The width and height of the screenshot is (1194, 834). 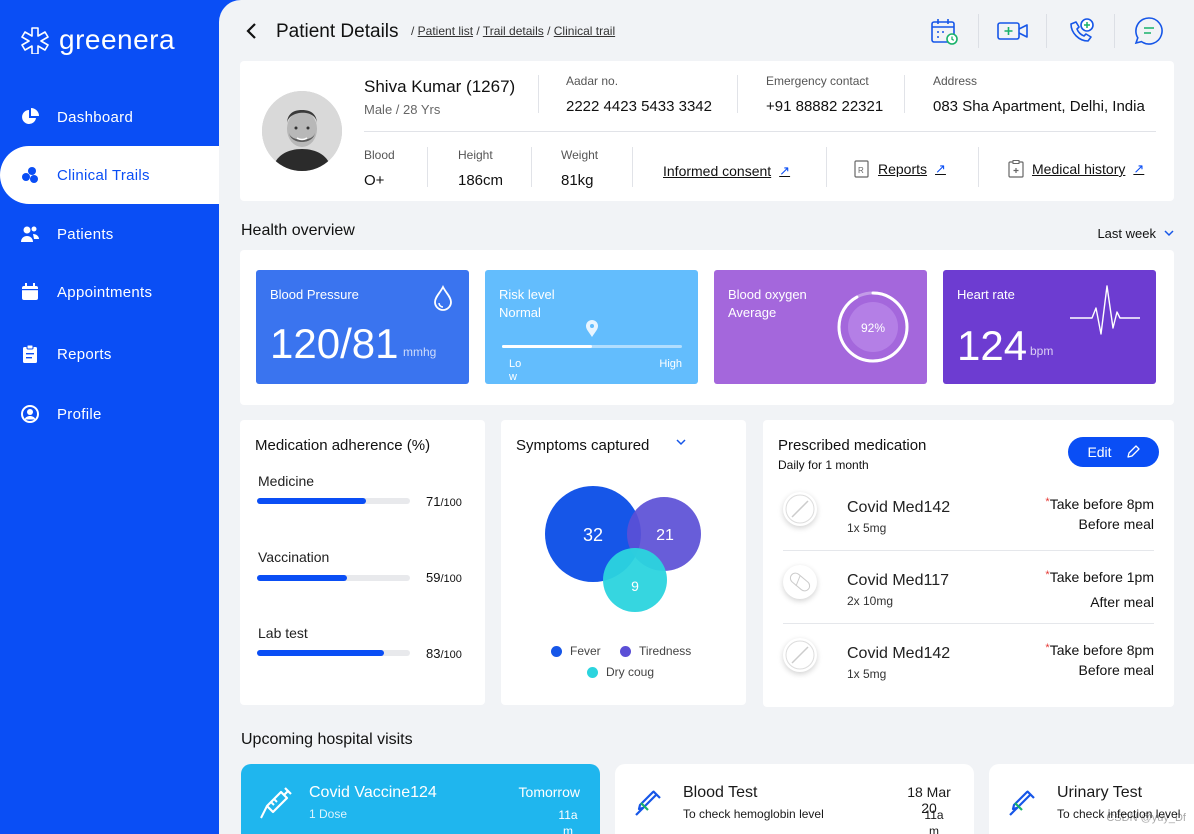 What do you see at coordinates (343, 445) in the screenshot?
I see `adherence-title: Medication adherence (%)` at bounding box center [343, 445].